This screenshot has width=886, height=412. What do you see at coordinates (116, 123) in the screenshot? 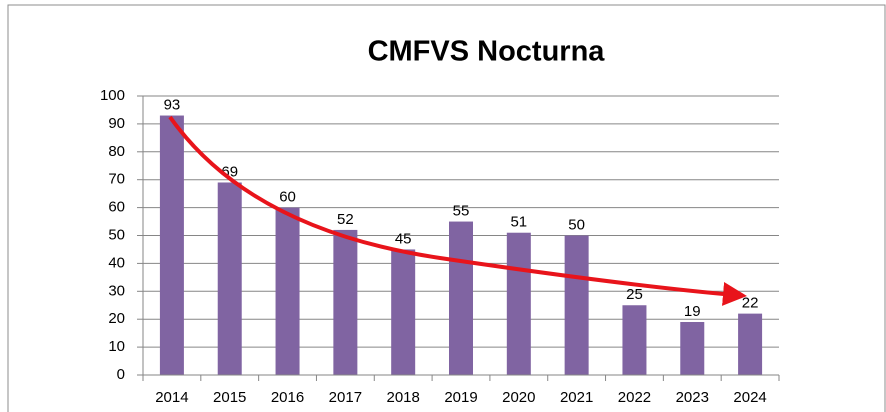
I see `y-tick-label: 90` at bounding box center [116, 123].